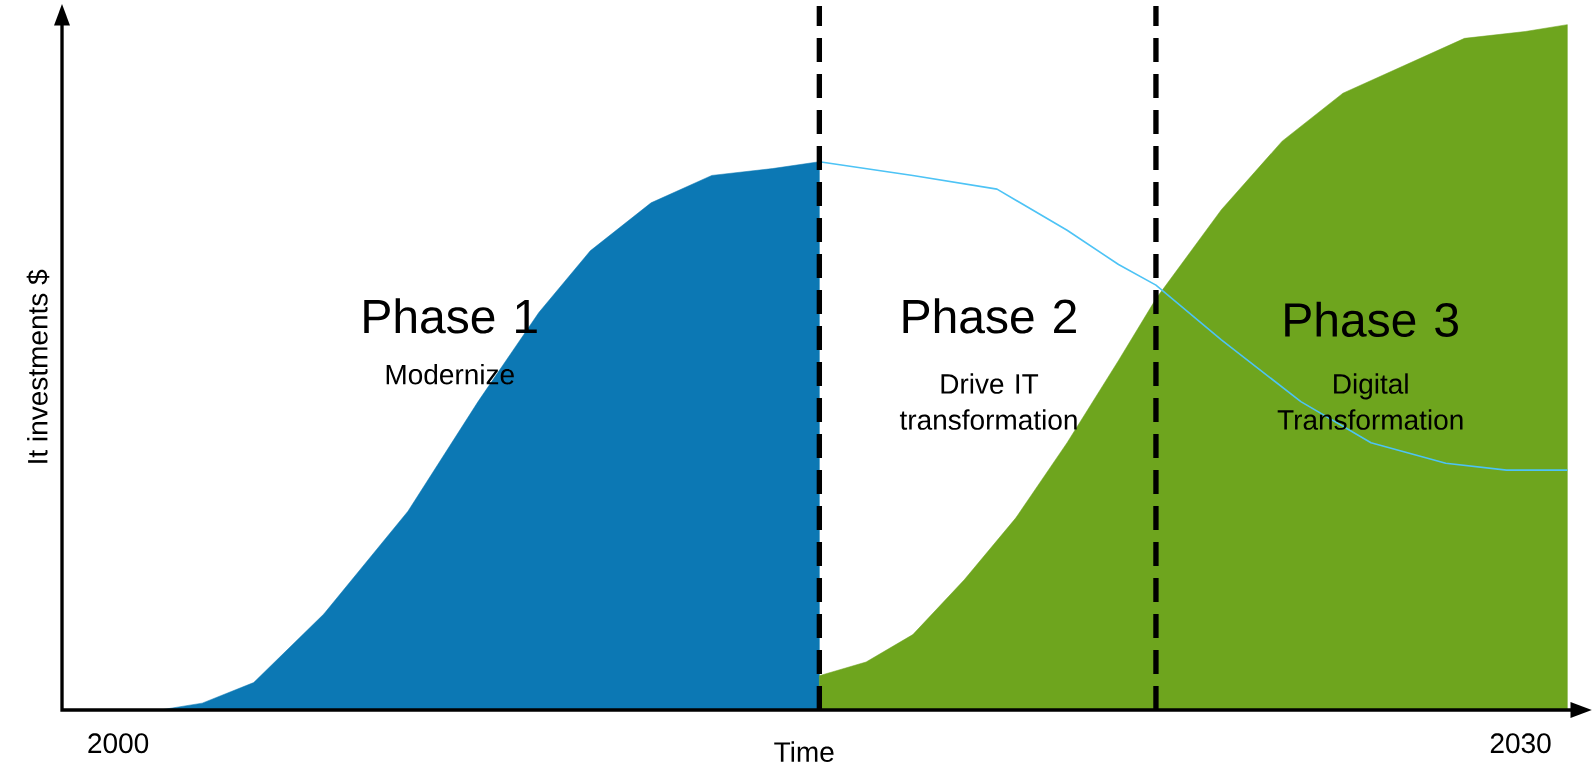 The width and height of the screenshot is (1595, 774). Describe the element at coordinates (804, 751) in the screenshot. I see `x-axis-title: Time` at that location.